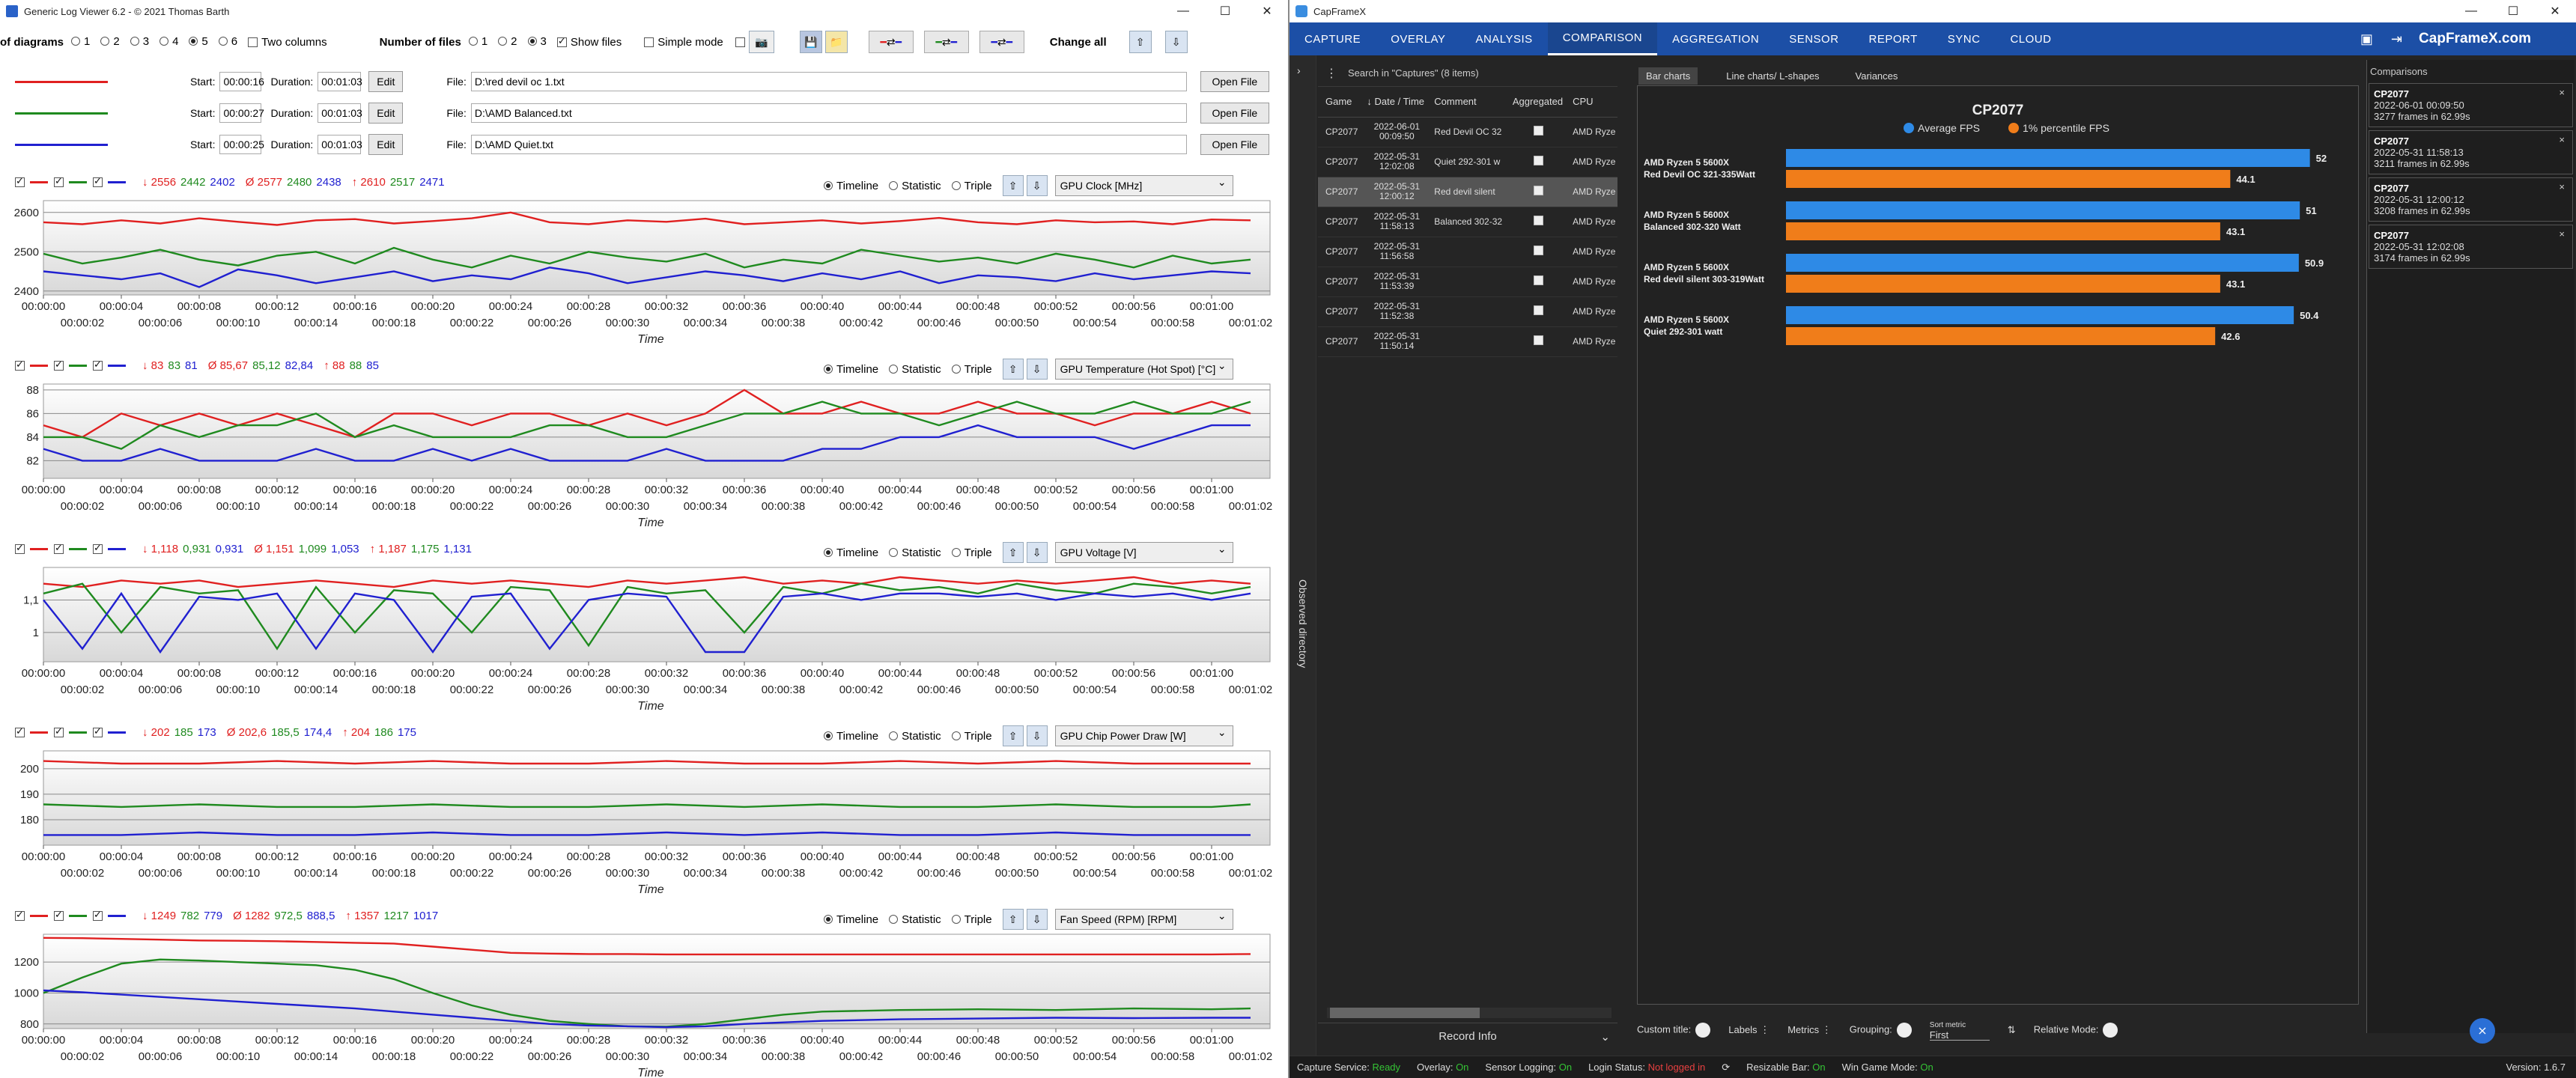 This screenshot has height=1078, width=2576. I want to click on maximize-icon: ☐, so click(1225, 11).